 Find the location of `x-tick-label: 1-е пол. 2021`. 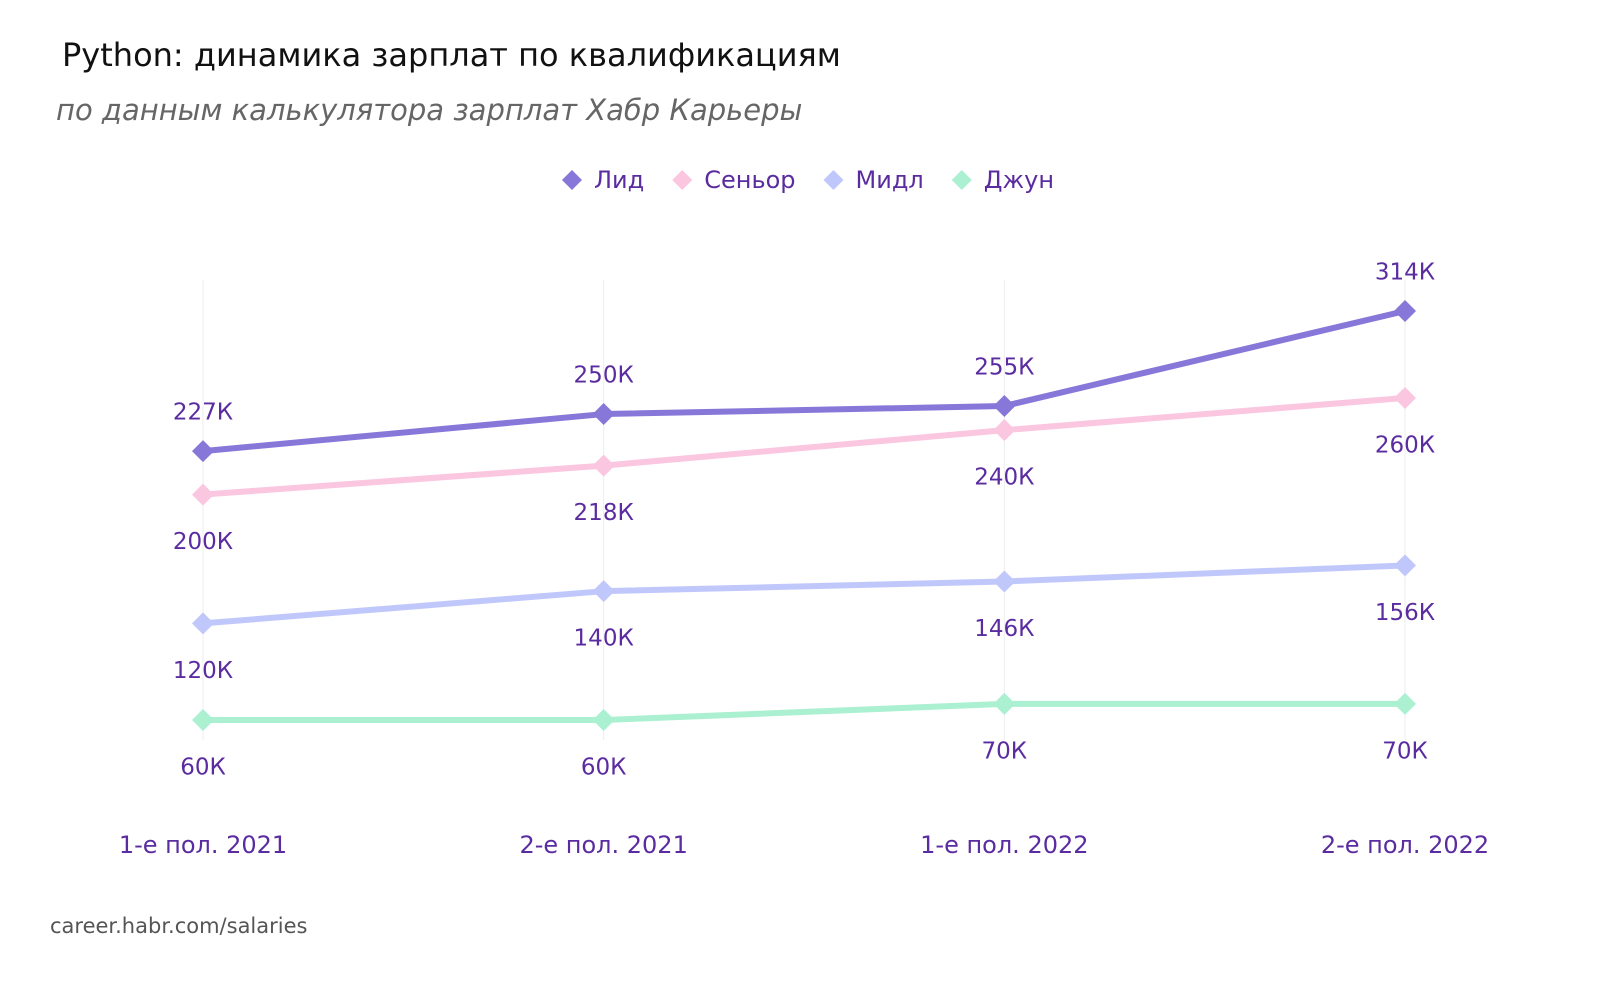

x-tick-label: 1-е пол. 2021 is located at coordinates (203, 845).